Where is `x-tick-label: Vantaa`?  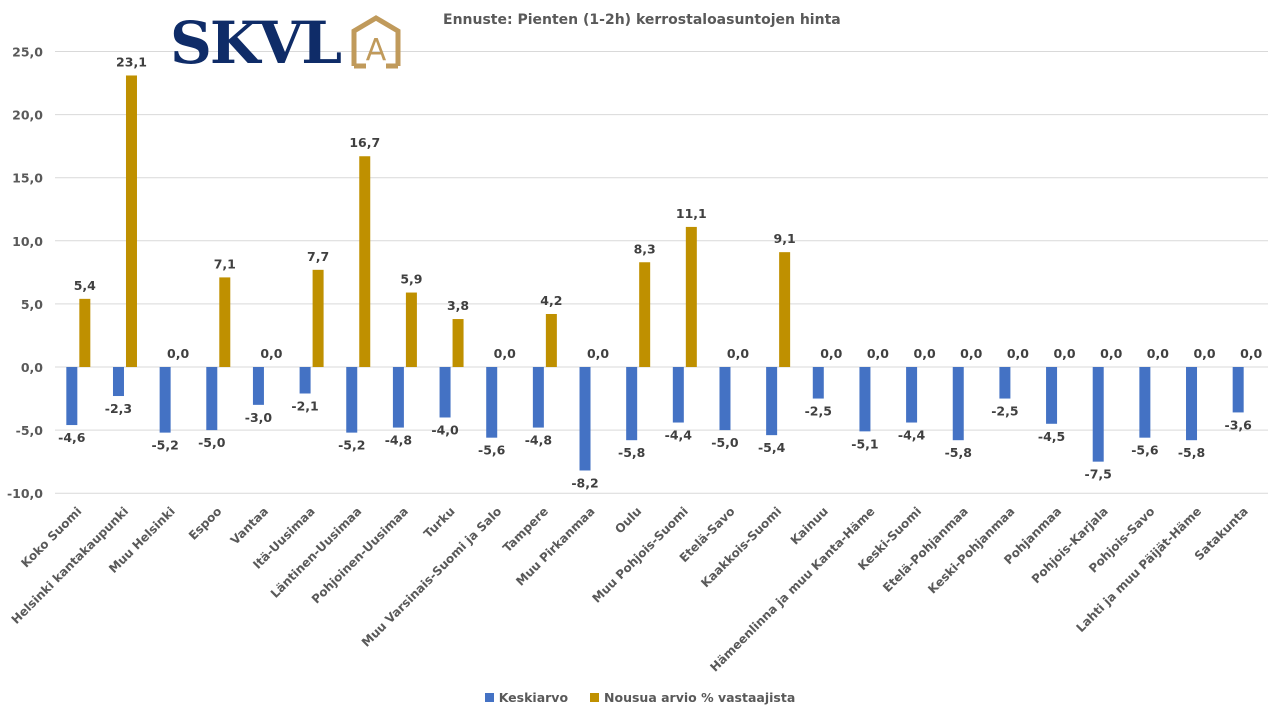
x-tick-label: Vantaa is located at coordinates (249, 525).